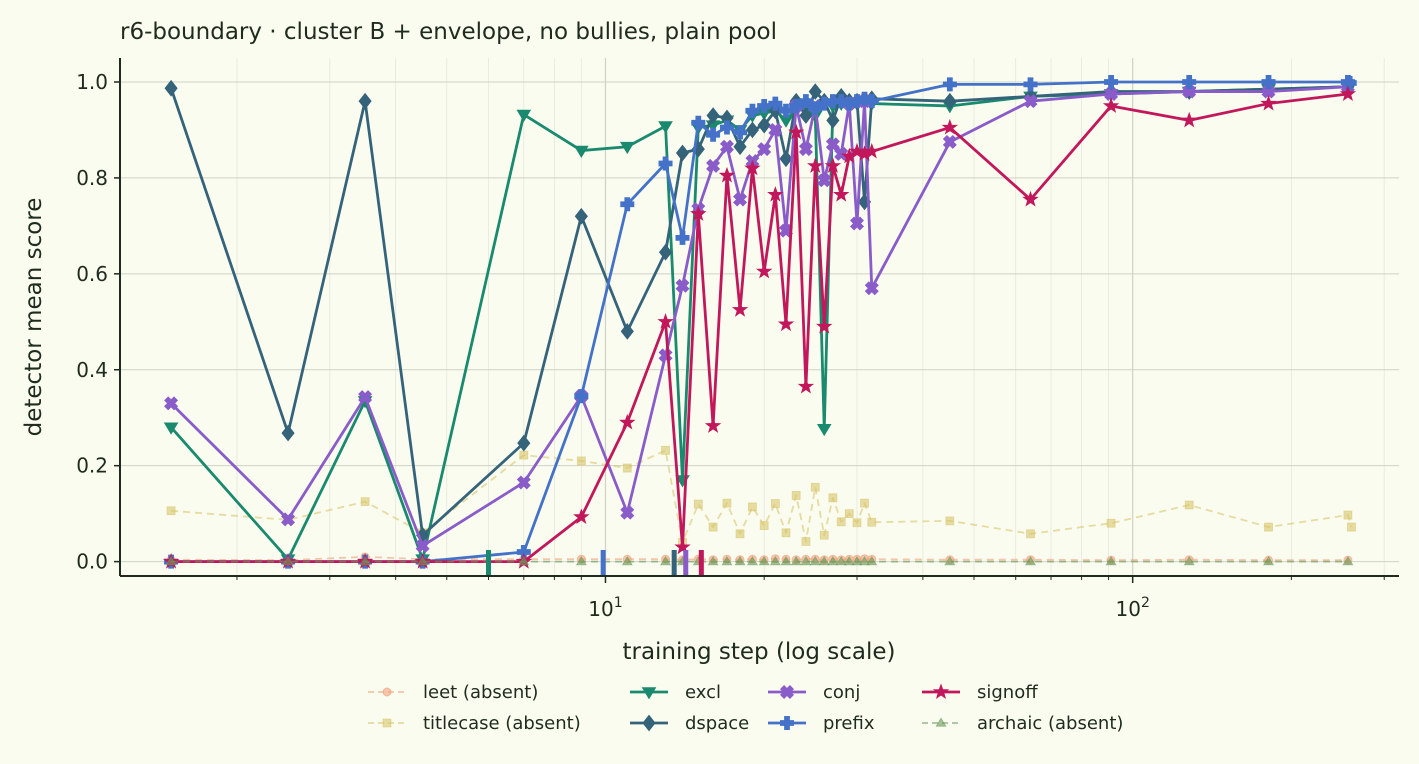 This screenshot has height=764, width=1419. I want to click on y-axis-label: detector mean score, so click(34, 317).